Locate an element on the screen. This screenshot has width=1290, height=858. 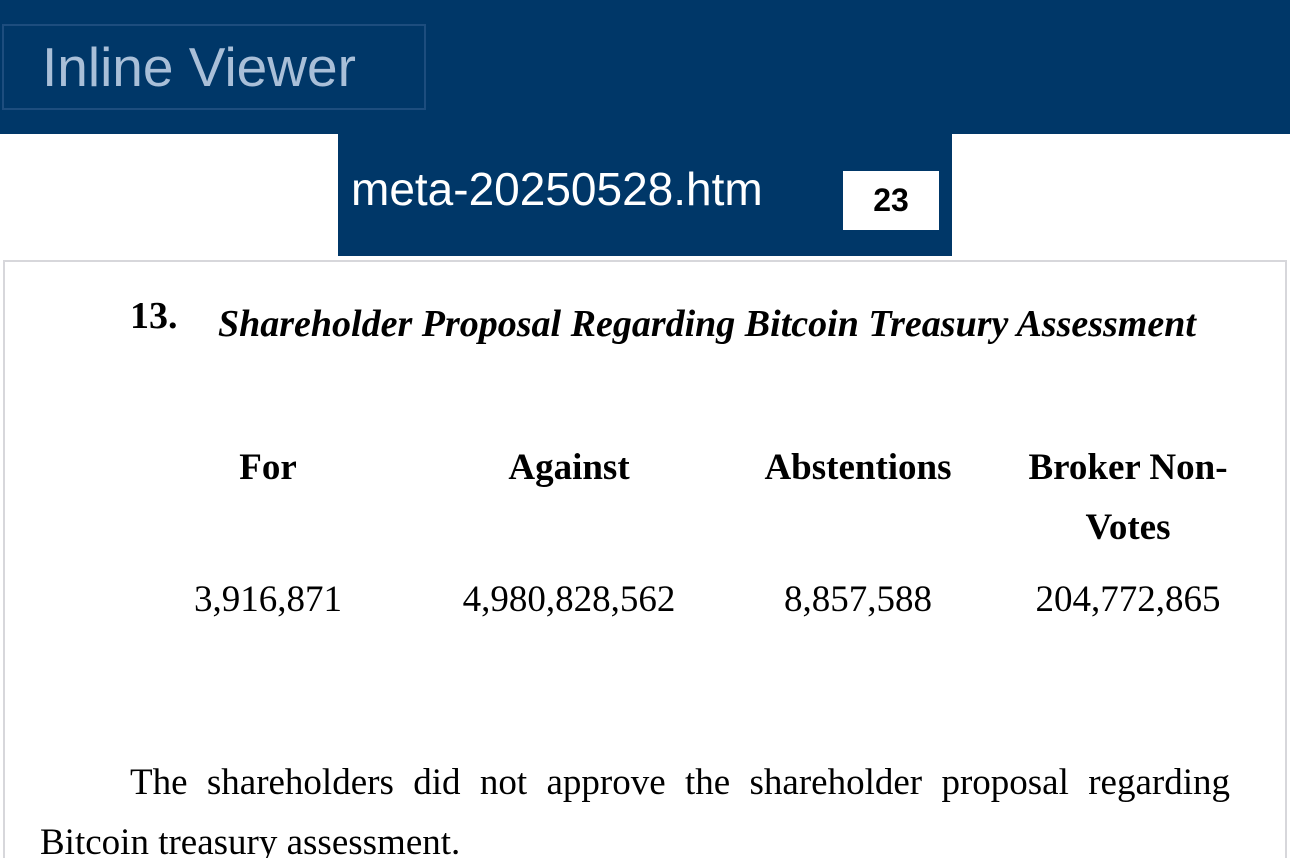
file-name: meta-20250528.htm is located at coordinates (557, 189).